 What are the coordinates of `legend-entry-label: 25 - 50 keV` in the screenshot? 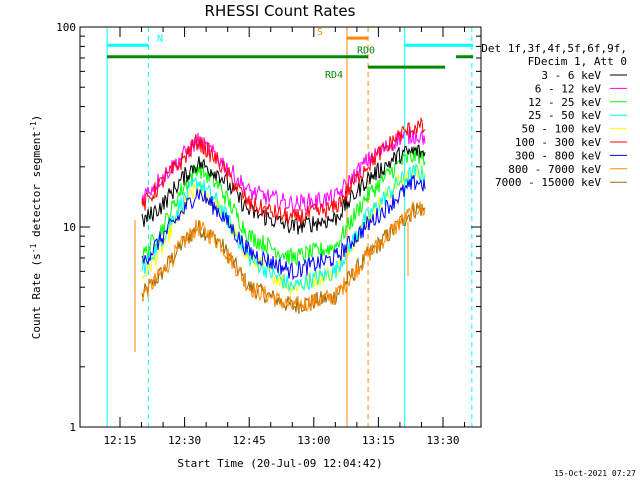 It's located at (564, 115).